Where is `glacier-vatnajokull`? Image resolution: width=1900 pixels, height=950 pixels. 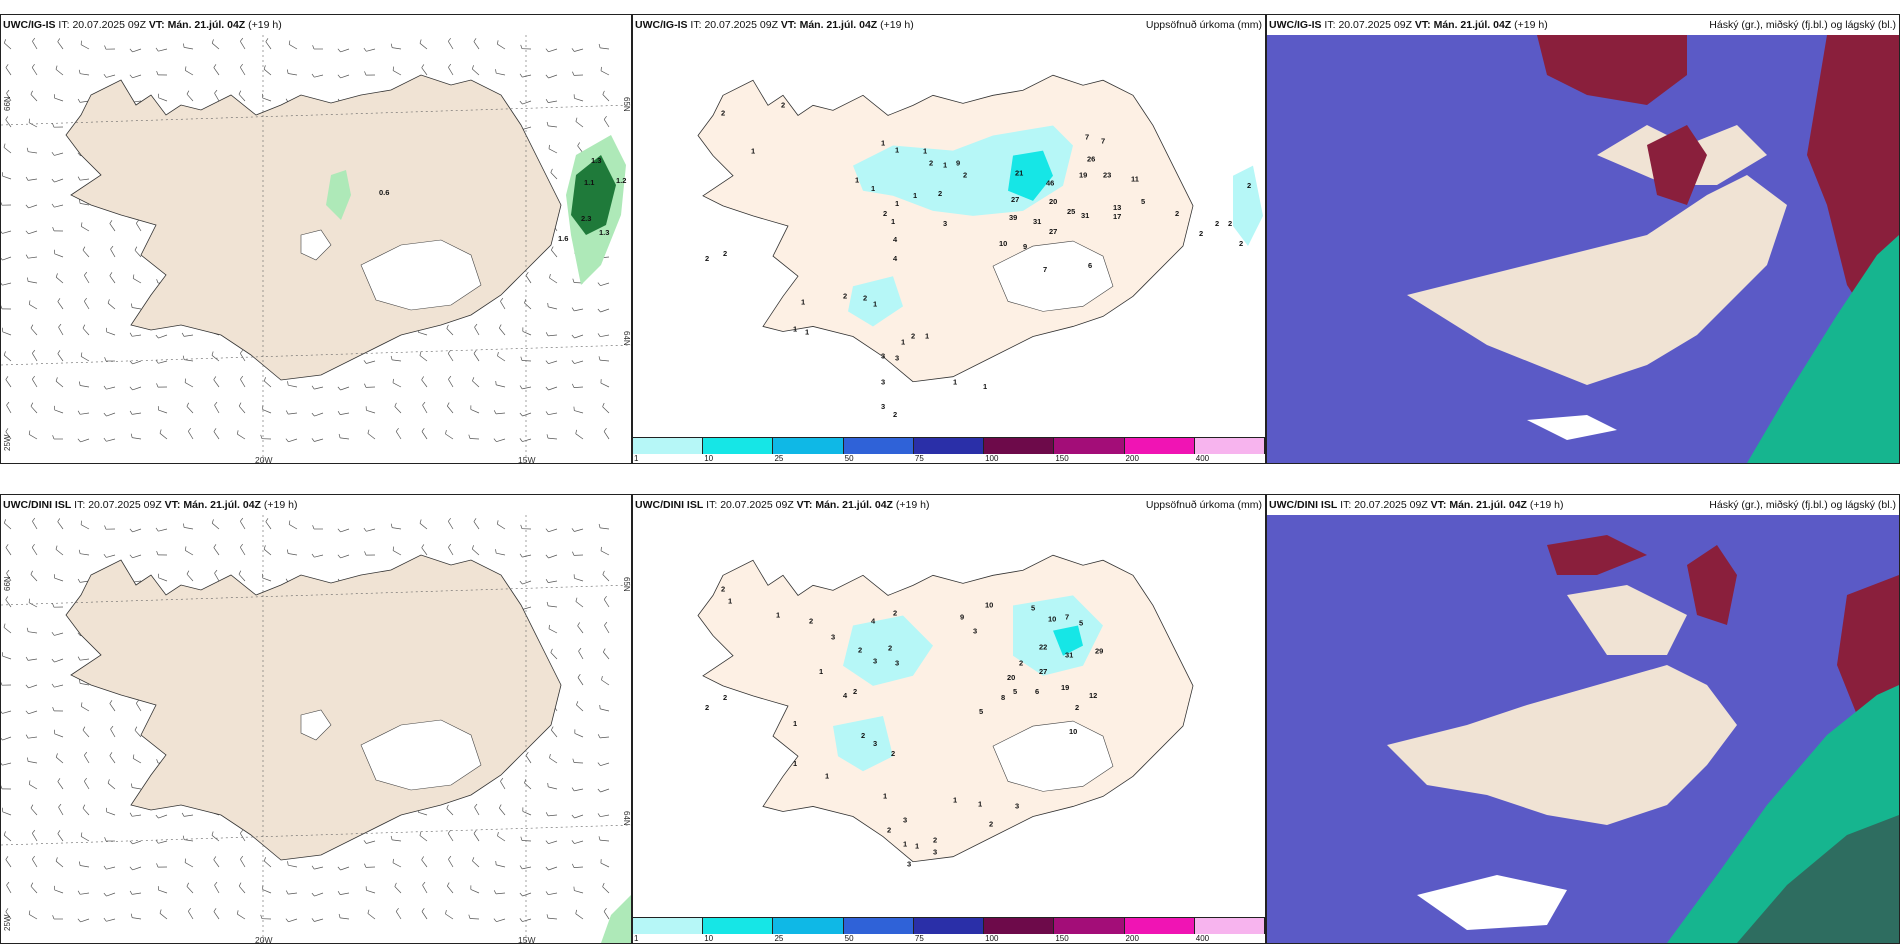
glacier-vatnajokull is located at coordinates (1053, 276).